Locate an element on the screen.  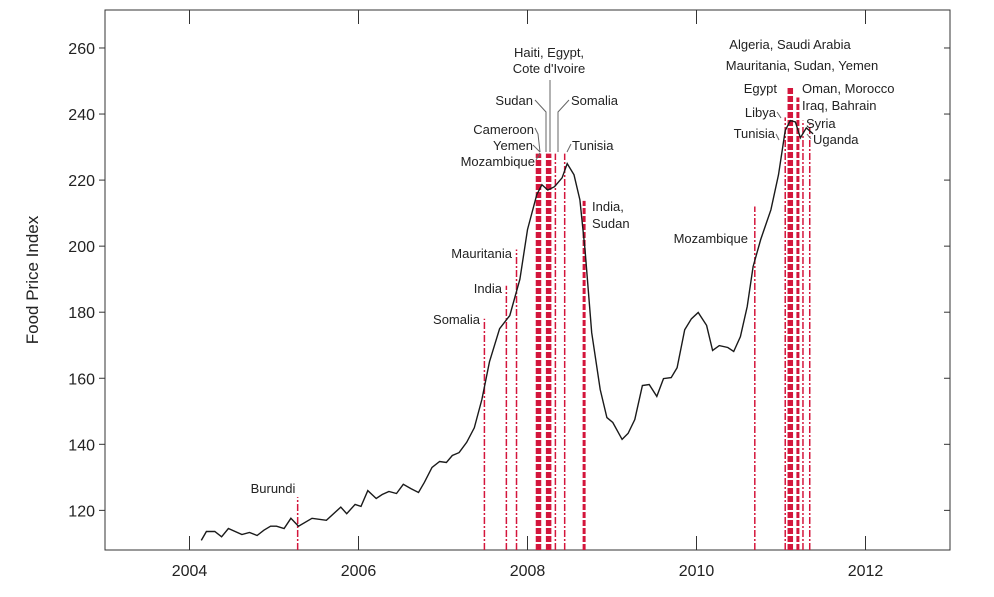
ann-libya: Libya is located at coordinates (761, 112).